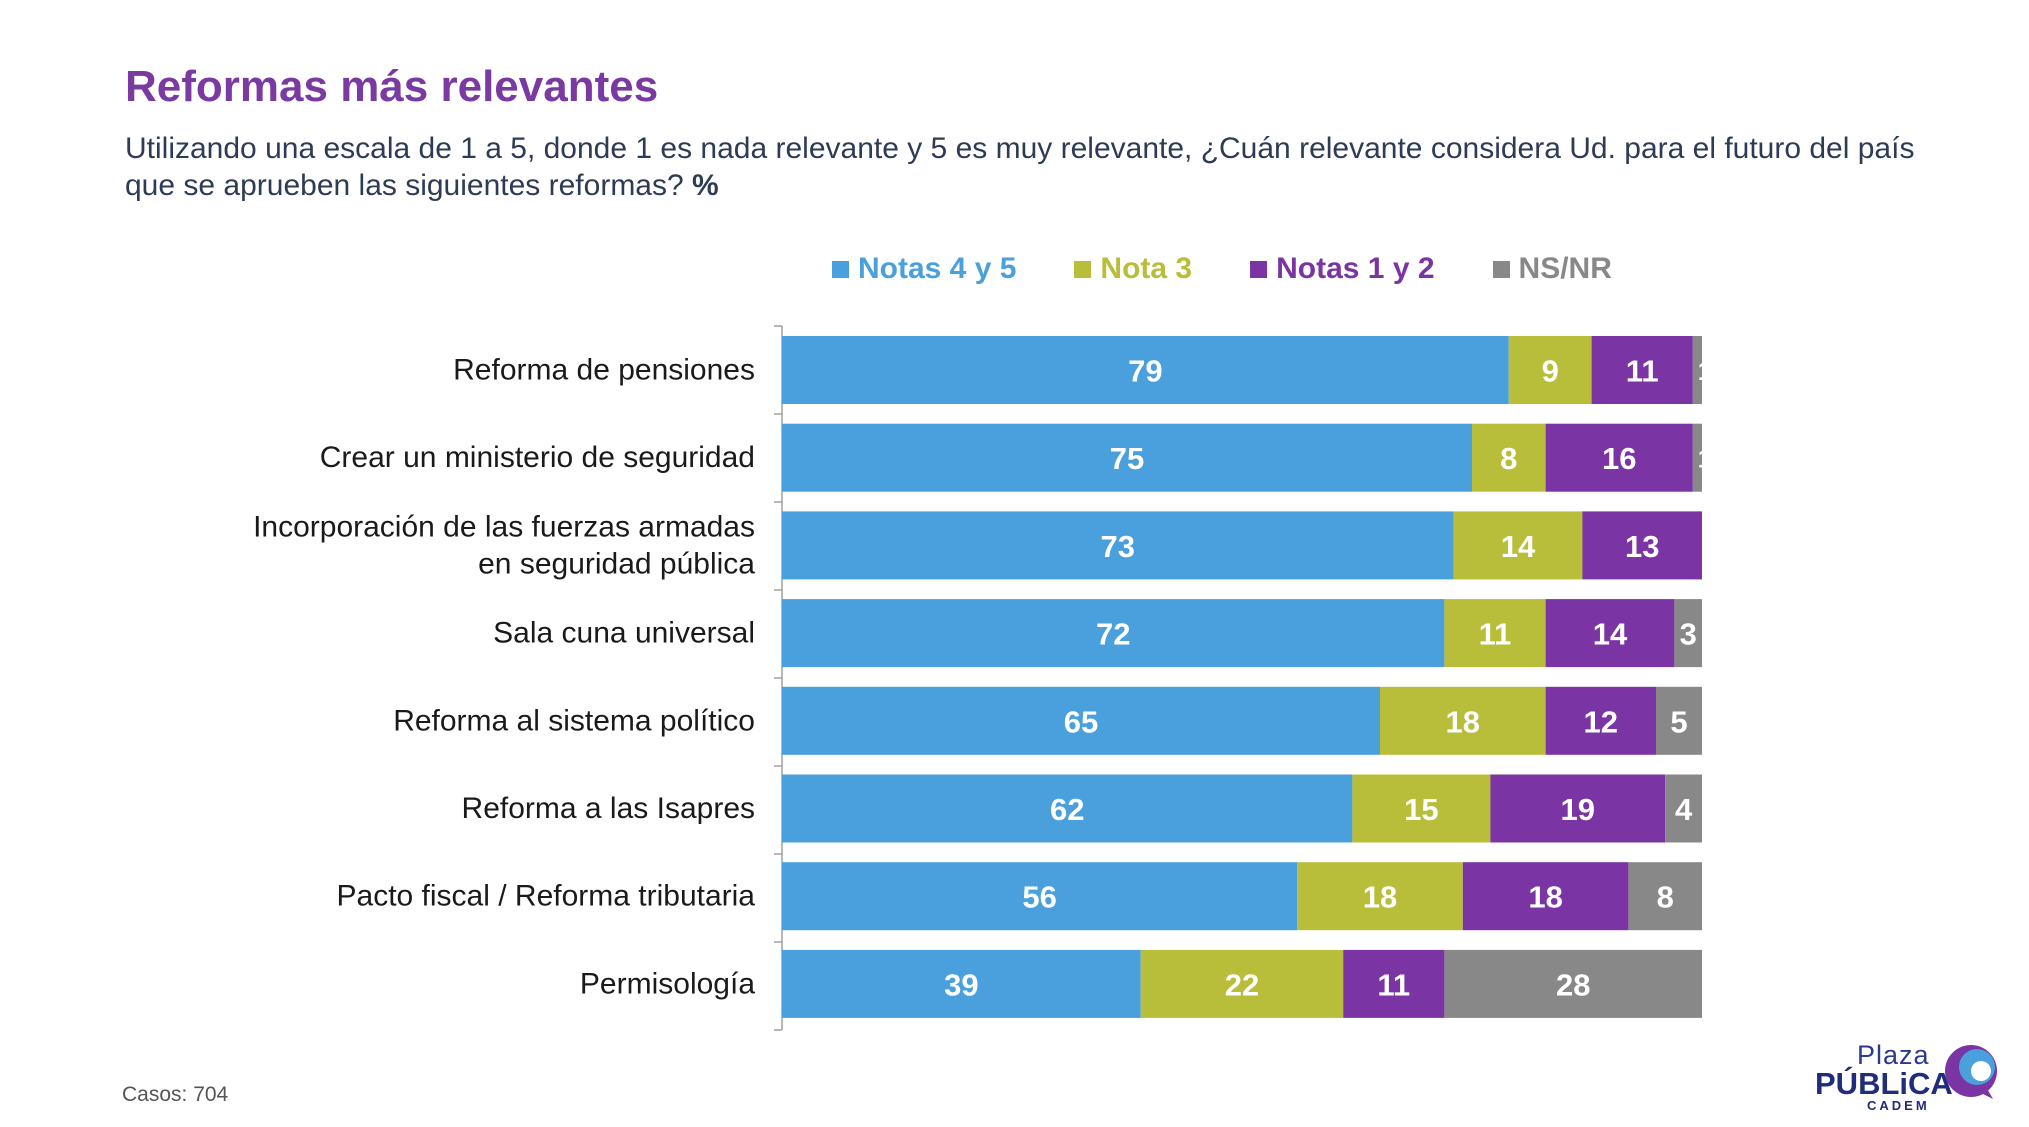 The image size is (2029, 1127). I want to click on legend-label-3: NS/NR, so click(1565, 268).